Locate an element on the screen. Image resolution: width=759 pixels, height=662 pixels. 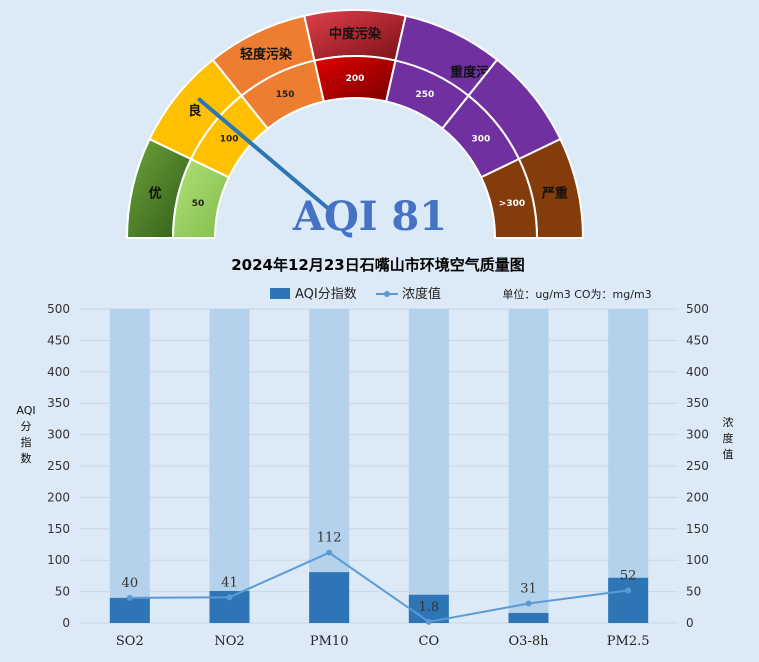
gauge-tick-label: 200 is located at coordinates (355, 79).